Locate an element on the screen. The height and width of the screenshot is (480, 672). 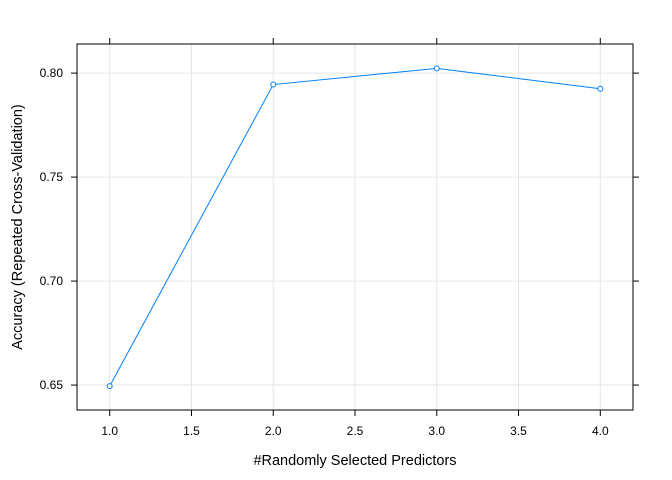
x-tick-label-3: 2.5 is located at coordinates (355, 431).